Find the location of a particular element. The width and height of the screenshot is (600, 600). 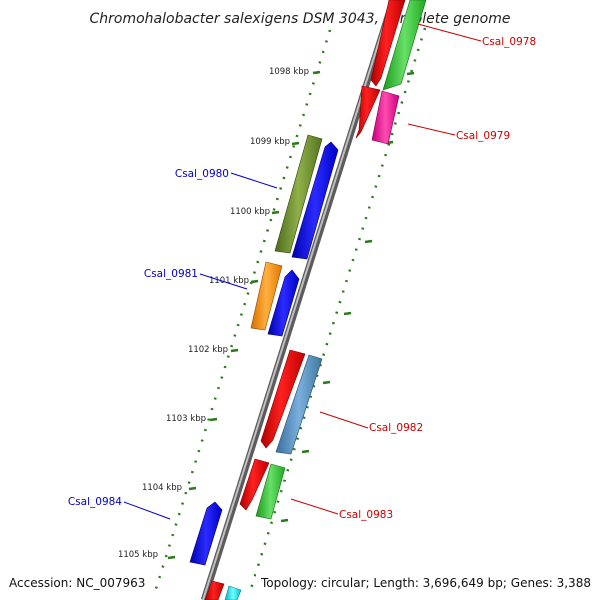

tick-label: 1100 kbp is located at coordinates (250, 212).